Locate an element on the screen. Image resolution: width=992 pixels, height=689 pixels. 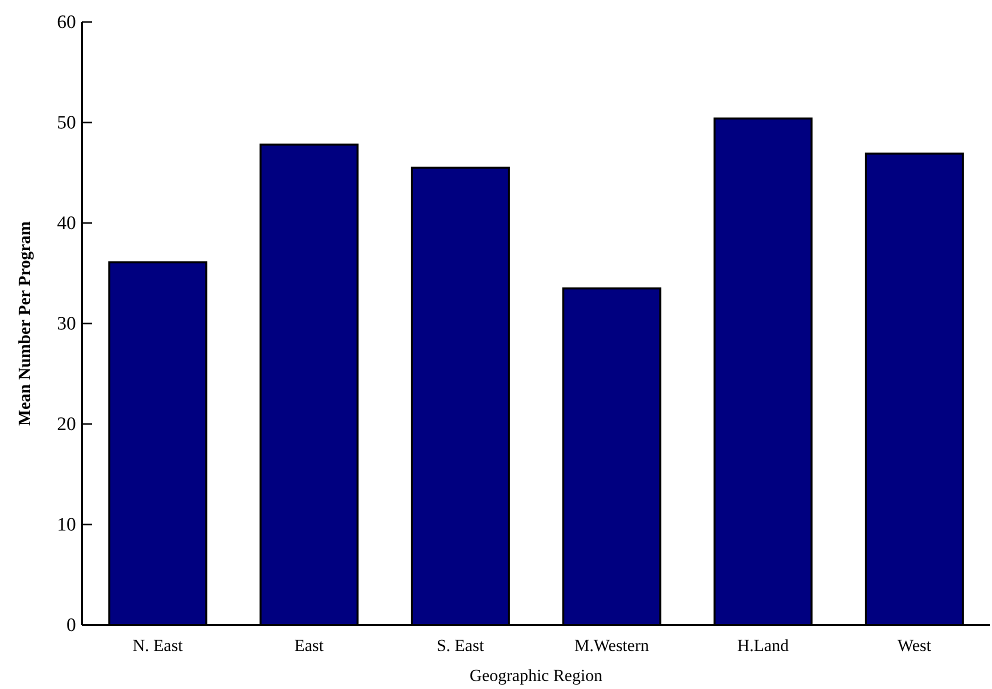
y-axis-title: Mean Number Per Program is located at coordinates (24, 323).